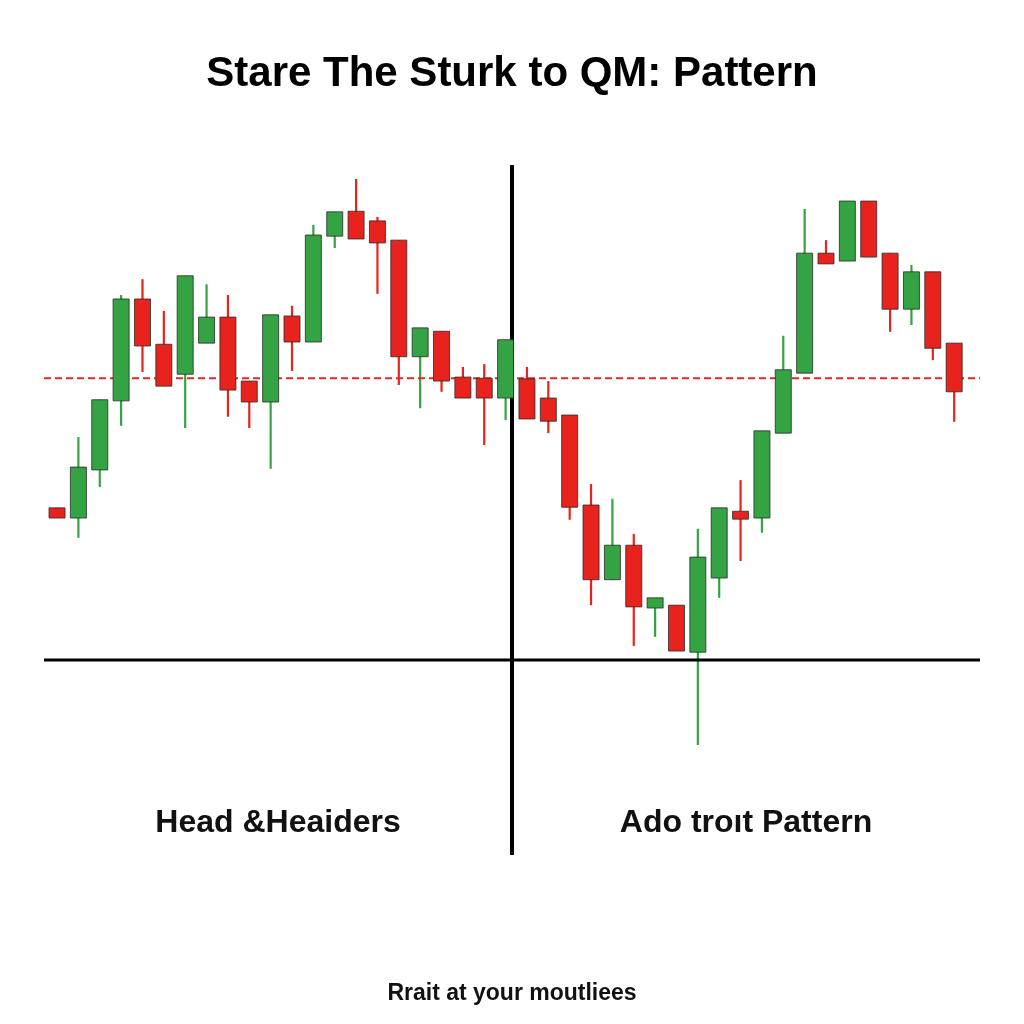 Image resolution: width=1024 pixels, height=1024 pixels. I want to click on text: Rrait at your moutliees, so click(512, 992).